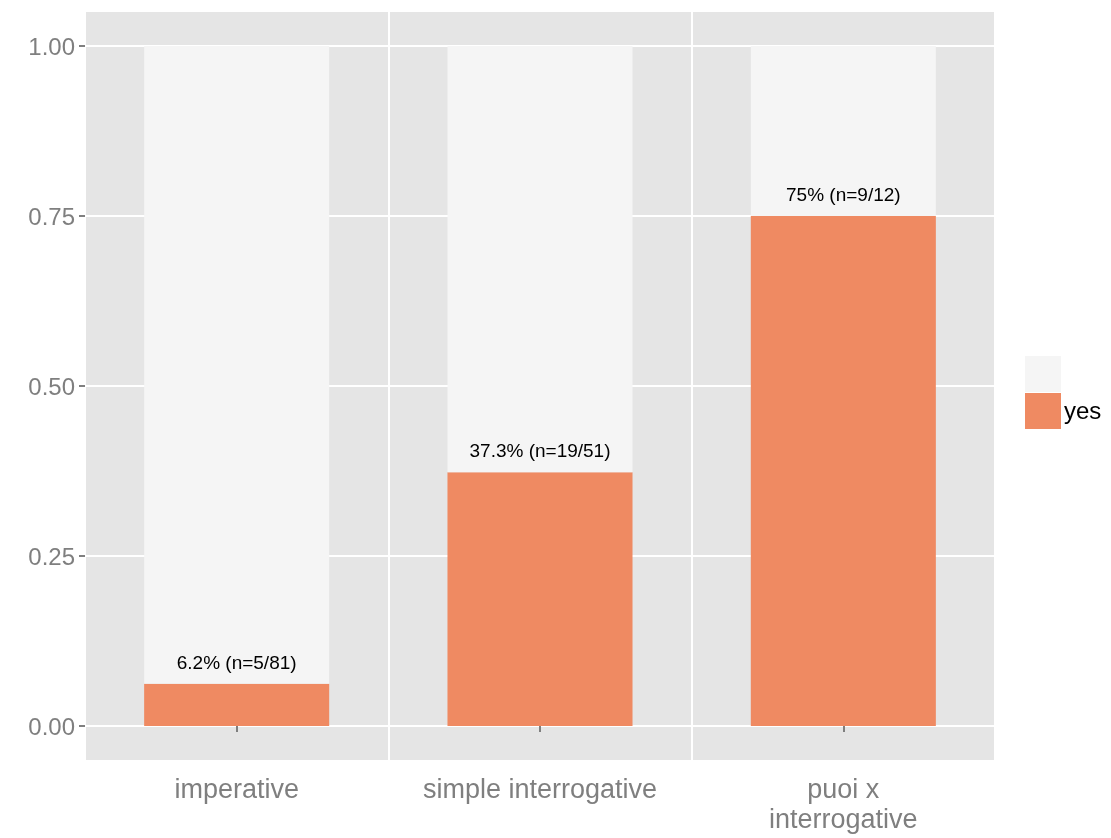  Describe the element at coordinates (51, 46) in the screenshot. I see `y-tick-label: 1.00` at that location.